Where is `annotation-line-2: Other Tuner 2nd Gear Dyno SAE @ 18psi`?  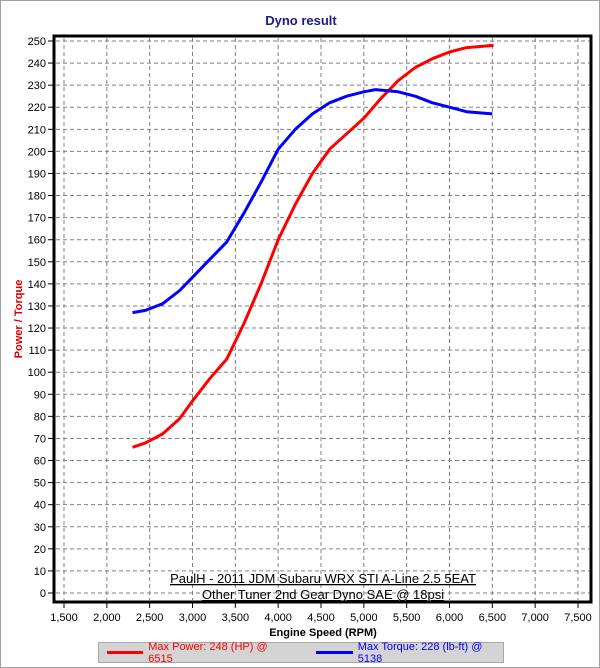
annotation-line-2: Other Tuner 2nd Gear Dyno SAE @ 18psi is located at coordinates (323, 594).